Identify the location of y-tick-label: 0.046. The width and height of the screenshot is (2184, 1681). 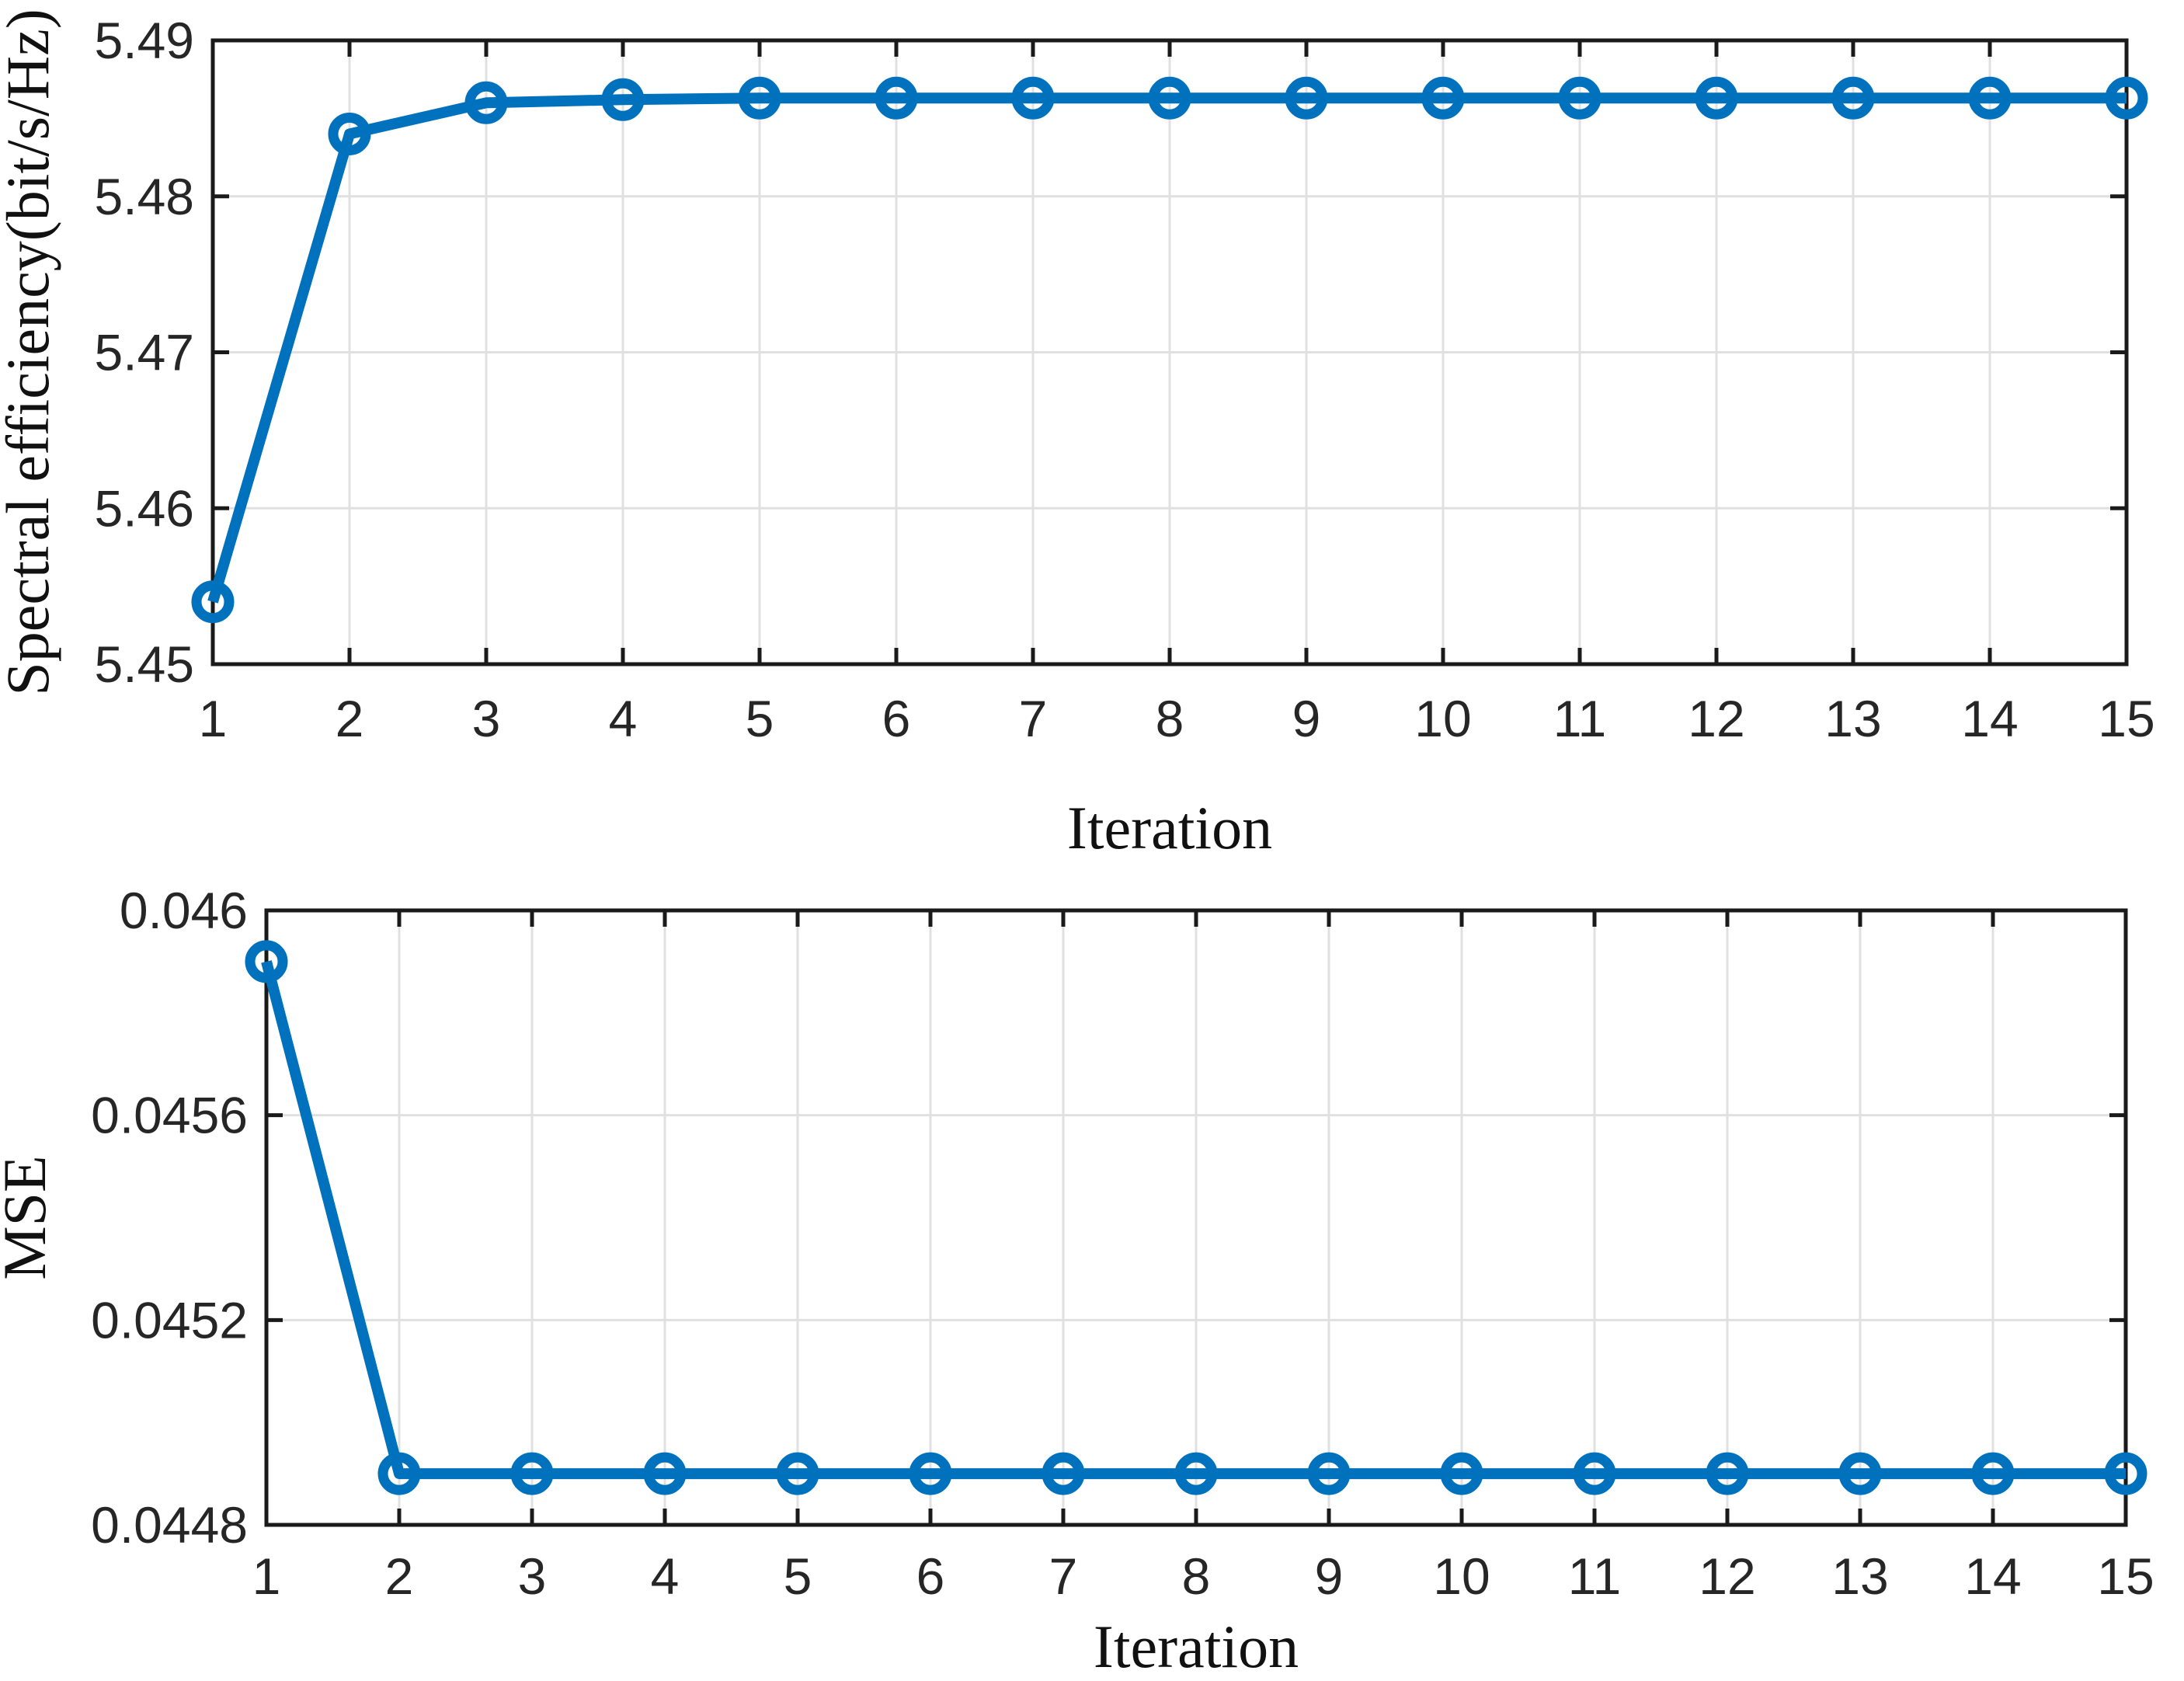
(184, 910).